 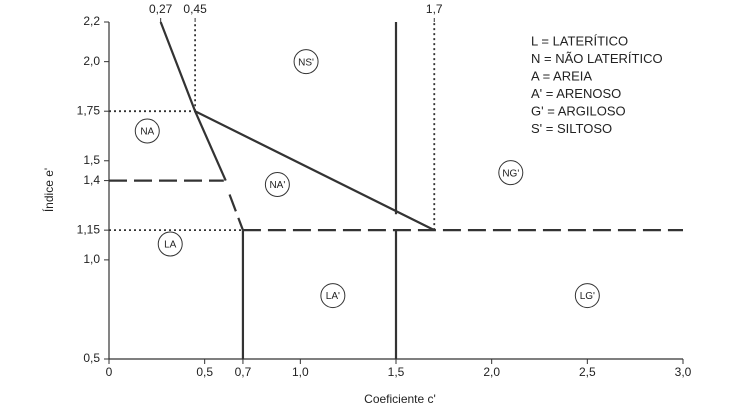 What do you see at coordinates (91, 21) in the screenshot?
I see `y-tick-label: 2,2` at bounding box center [91, 21].